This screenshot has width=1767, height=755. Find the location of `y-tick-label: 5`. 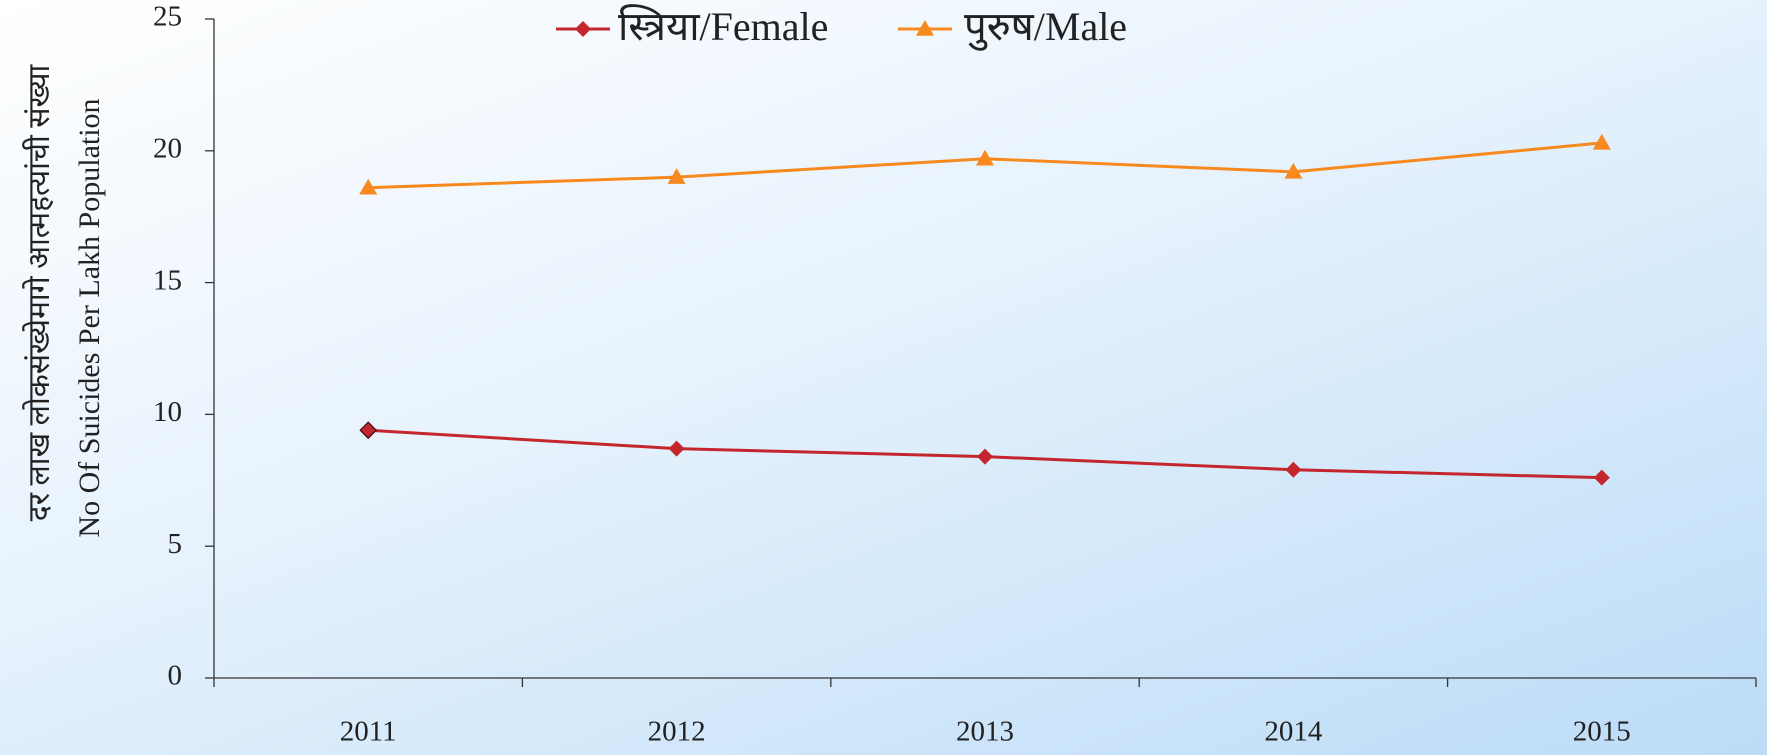

y-tick-label: 5 is located at coordinates (175, 544).